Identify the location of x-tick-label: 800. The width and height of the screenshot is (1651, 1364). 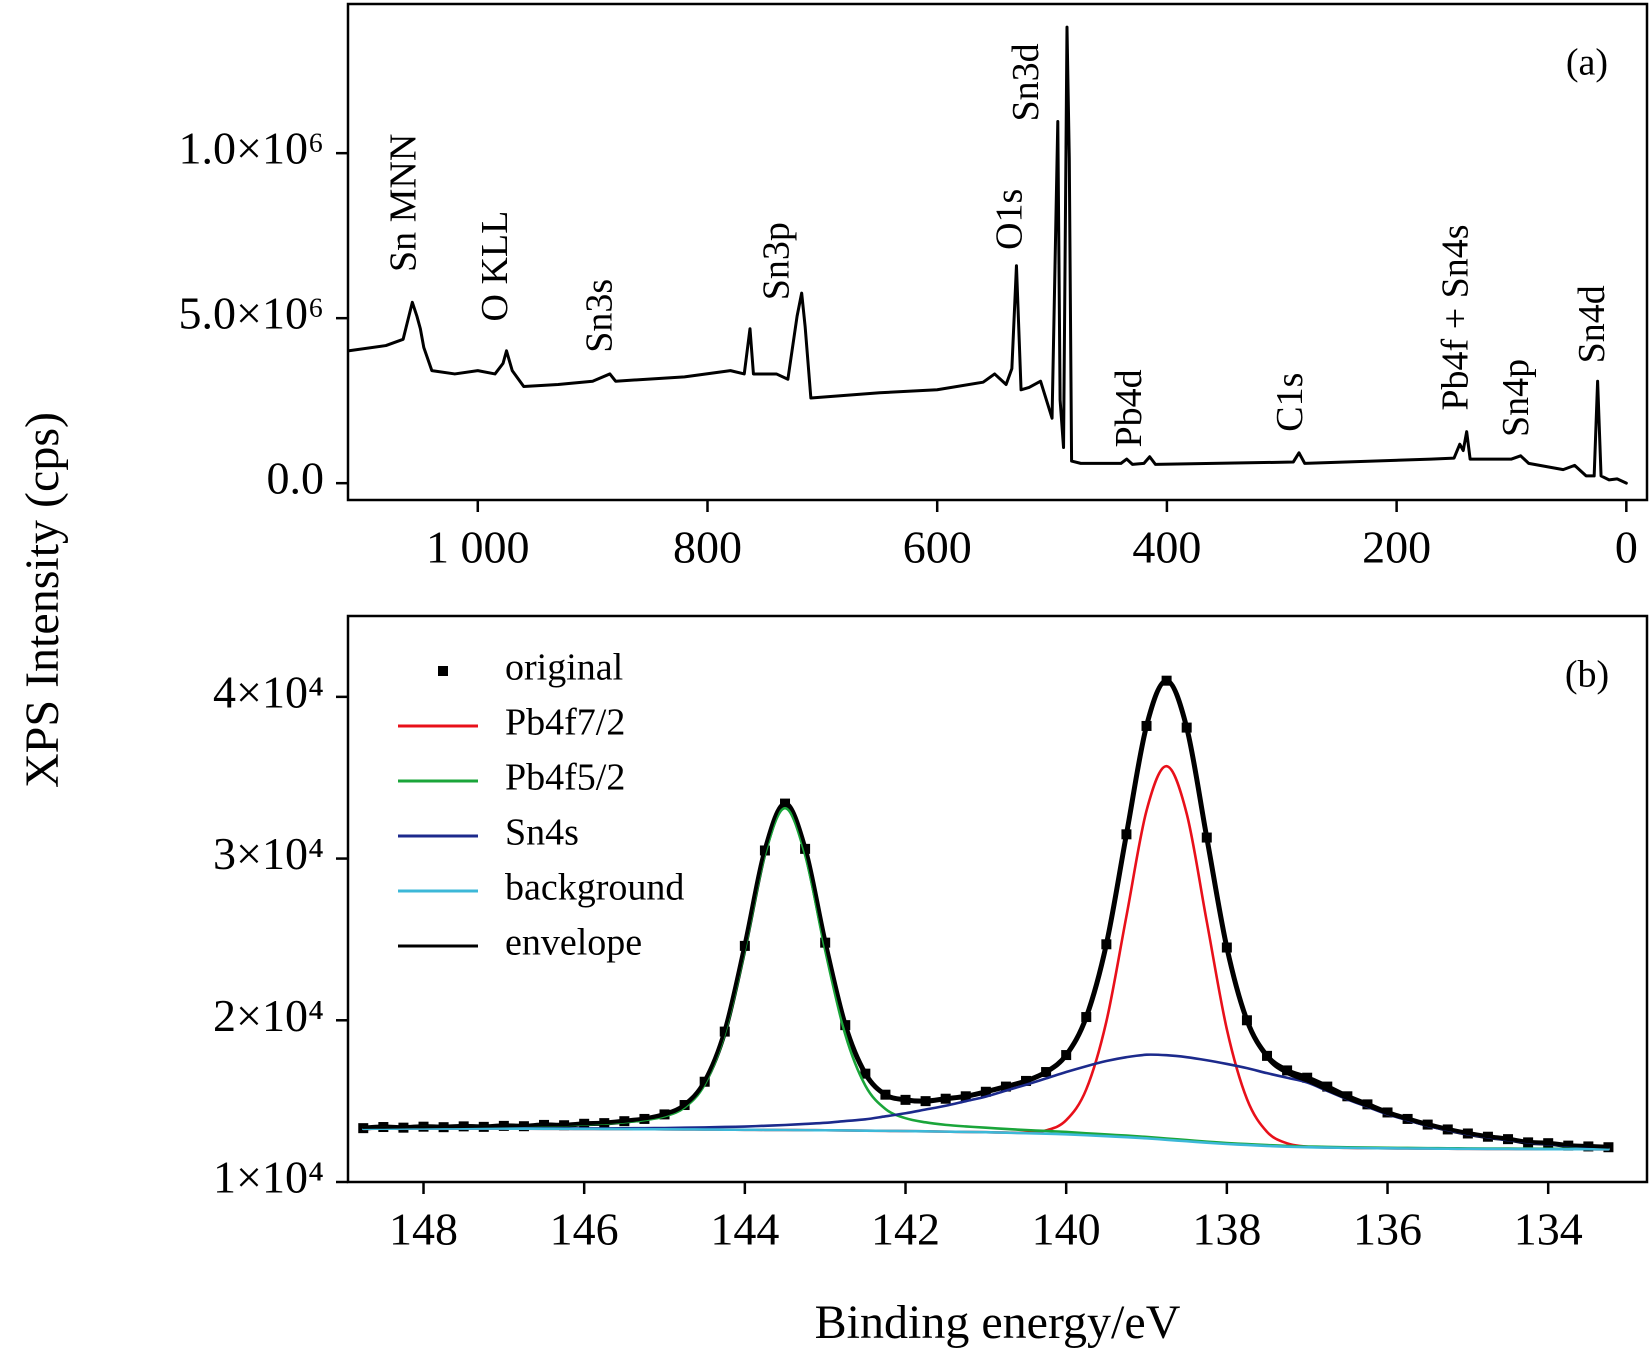
(707, 547).